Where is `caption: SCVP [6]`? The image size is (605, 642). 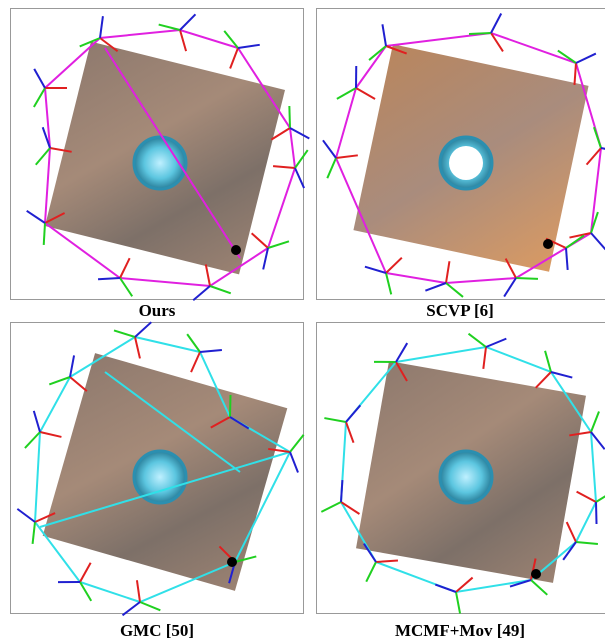 caption: SCVP [6] is located at coordinates (460, 310).